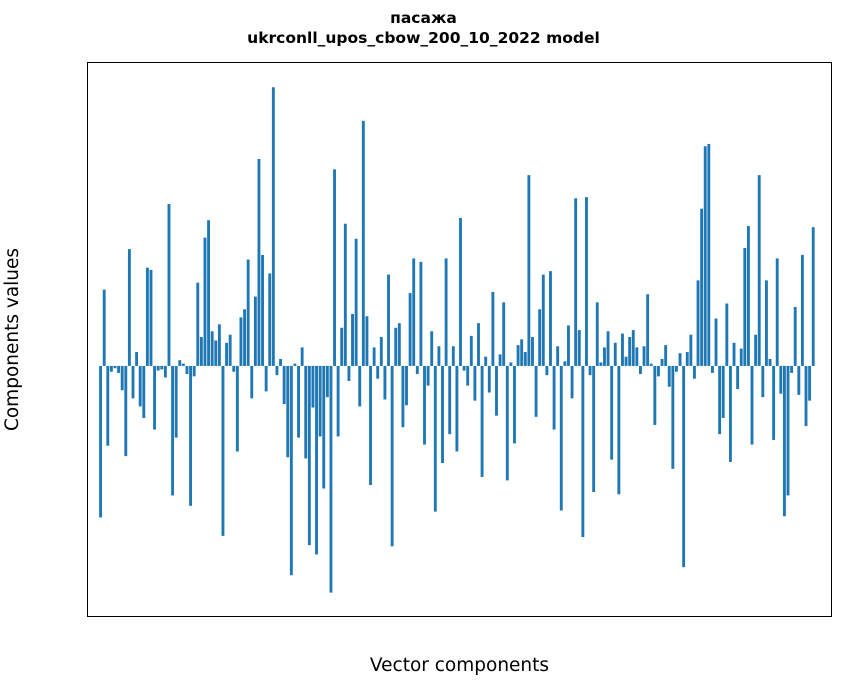 This screenshot has height=696, width=847. Describe the element at coordinates (87, 481) in the screenshot. I see `y-axis-tick: −1` at that location.